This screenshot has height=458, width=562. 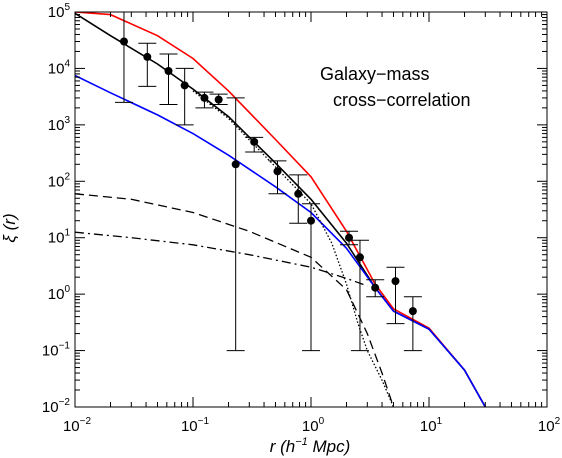 What do you see at coordinates (375, 74) in the screenshot?
I see `annotation-line-1: Galaxy−mass` at bounding box center [375, 74].